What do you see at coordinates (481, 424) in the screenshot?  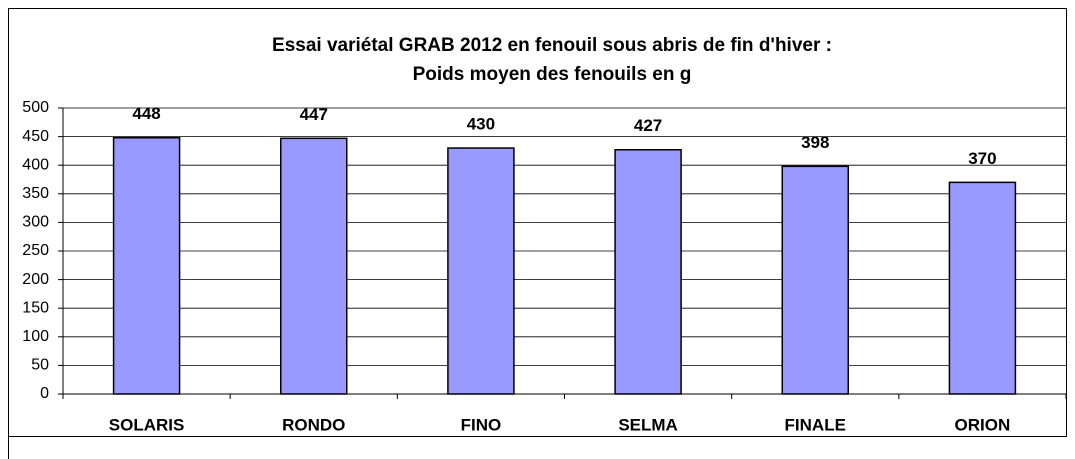 I see `x-tick-label: FINO` at bounding box center [481, 424].